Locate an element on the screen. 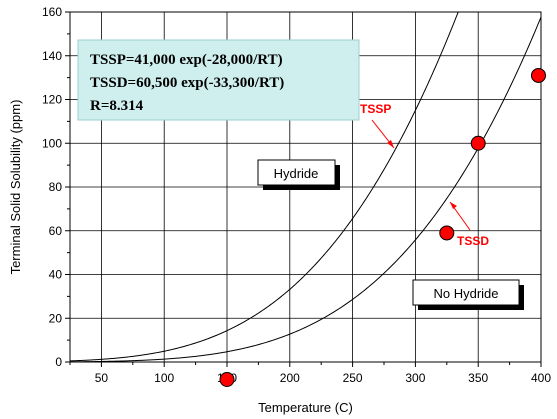 The height and width of the screenshot is (419, 557). x-tick-label: 300 is located at coordinates (415, 378).